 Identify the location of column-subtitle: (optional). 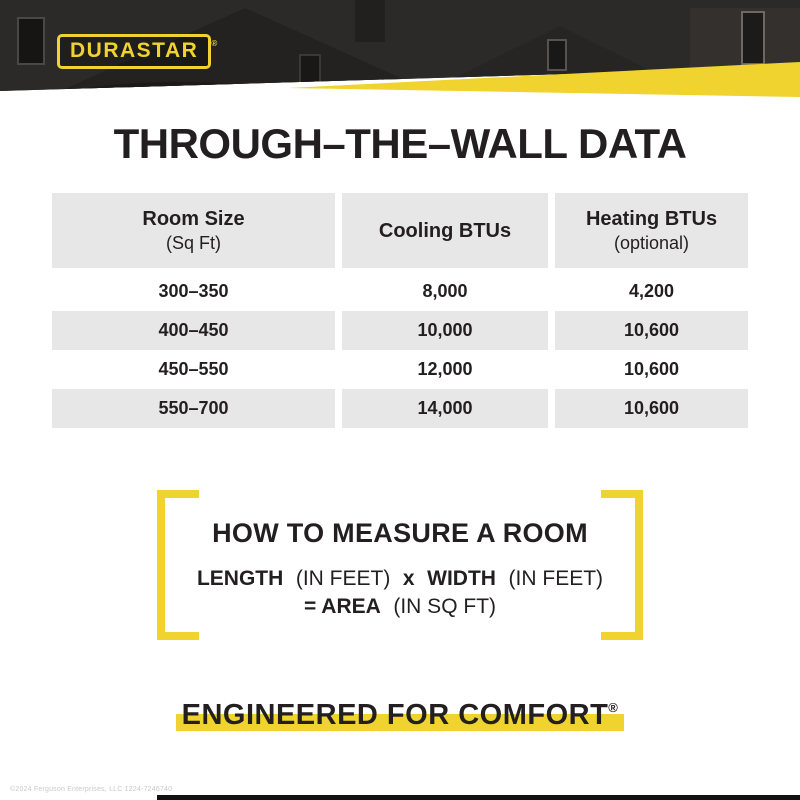
(651, 243).